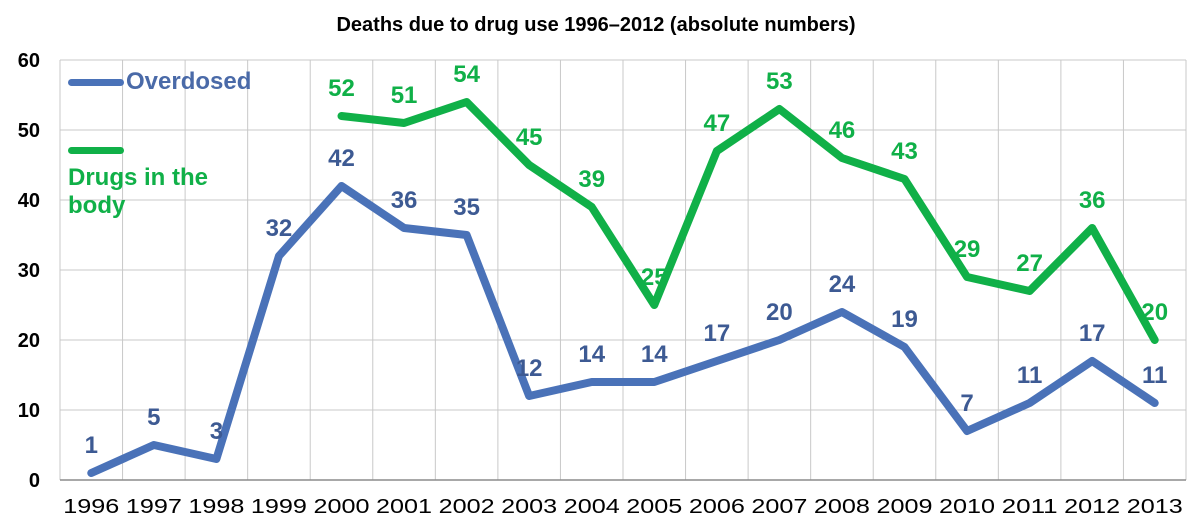  What do you see at coordinates (29, 411) in the screenshot?
I see `y-tick-label: 10` at bounding box center [29, 411].